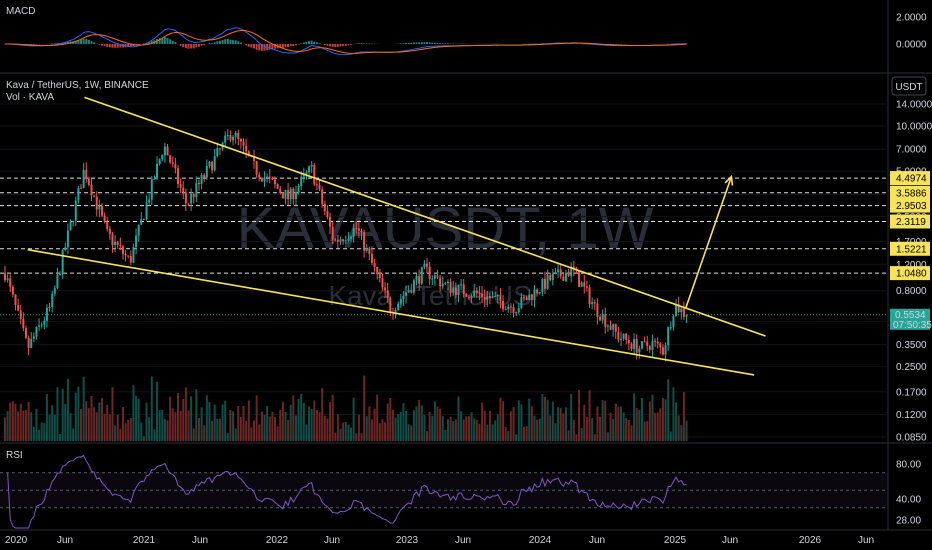 Image resolution: width=932 pixels, height=550 pixels. Describe the element at coordinates (77, 85) in the screenshot. I see `main-pane-title: Kava / TetherUS, 1W, BINANCE` at that location.